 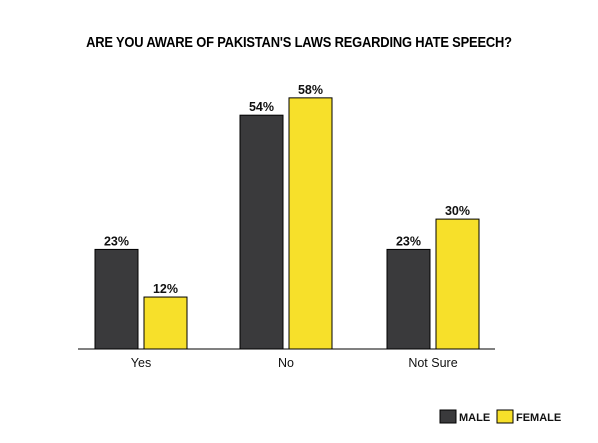 What do you see at coordinates (310, 90) in the screenshot?
I see `data-label: 58%` at bounding box center [310, 90].